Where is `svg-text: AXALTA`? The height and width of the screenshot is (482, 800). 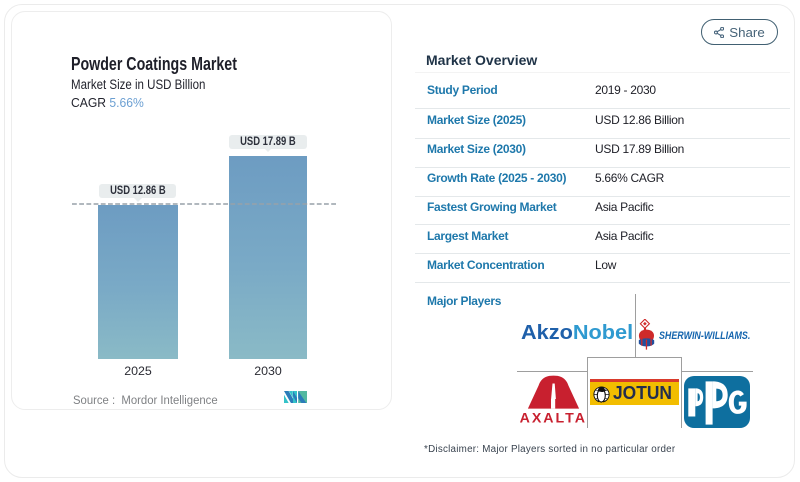
svg-text: AXALTA is located at coordinates (553, 418).